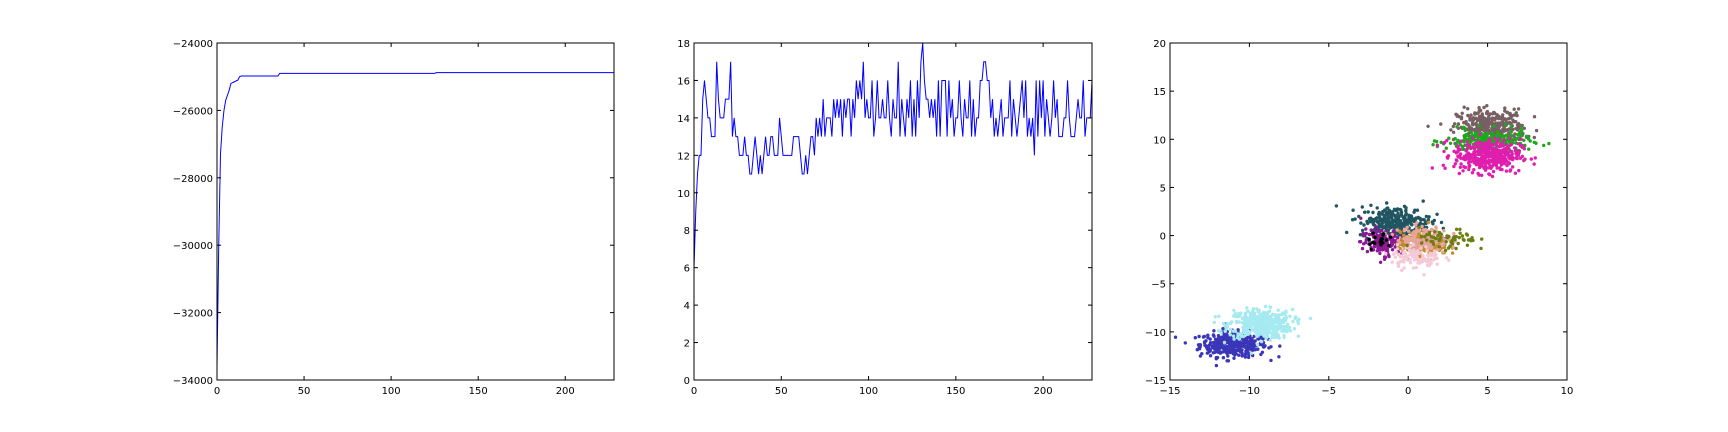 Image resolution: width=1728 pixels, height=432 pixels. Describe the element at coordinates (687, 231) in the screenshot. I see `cluster-count-y-tick-label: 8` at that location.